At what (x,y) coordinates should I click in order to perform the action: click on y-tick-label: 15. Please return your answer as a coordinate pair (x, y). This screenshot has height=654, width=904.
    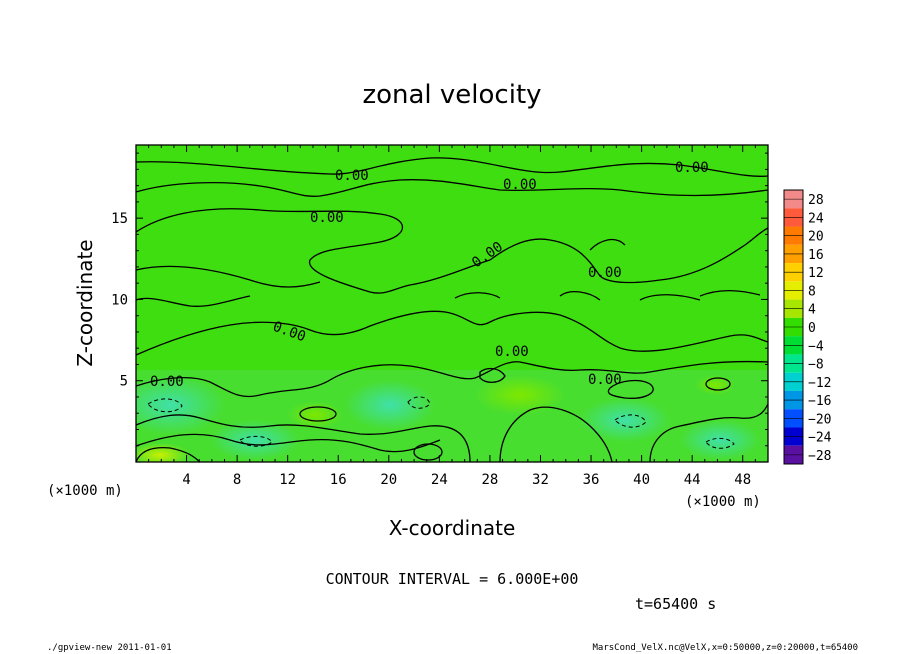
    Looking at the image, I should click on (119, 219).